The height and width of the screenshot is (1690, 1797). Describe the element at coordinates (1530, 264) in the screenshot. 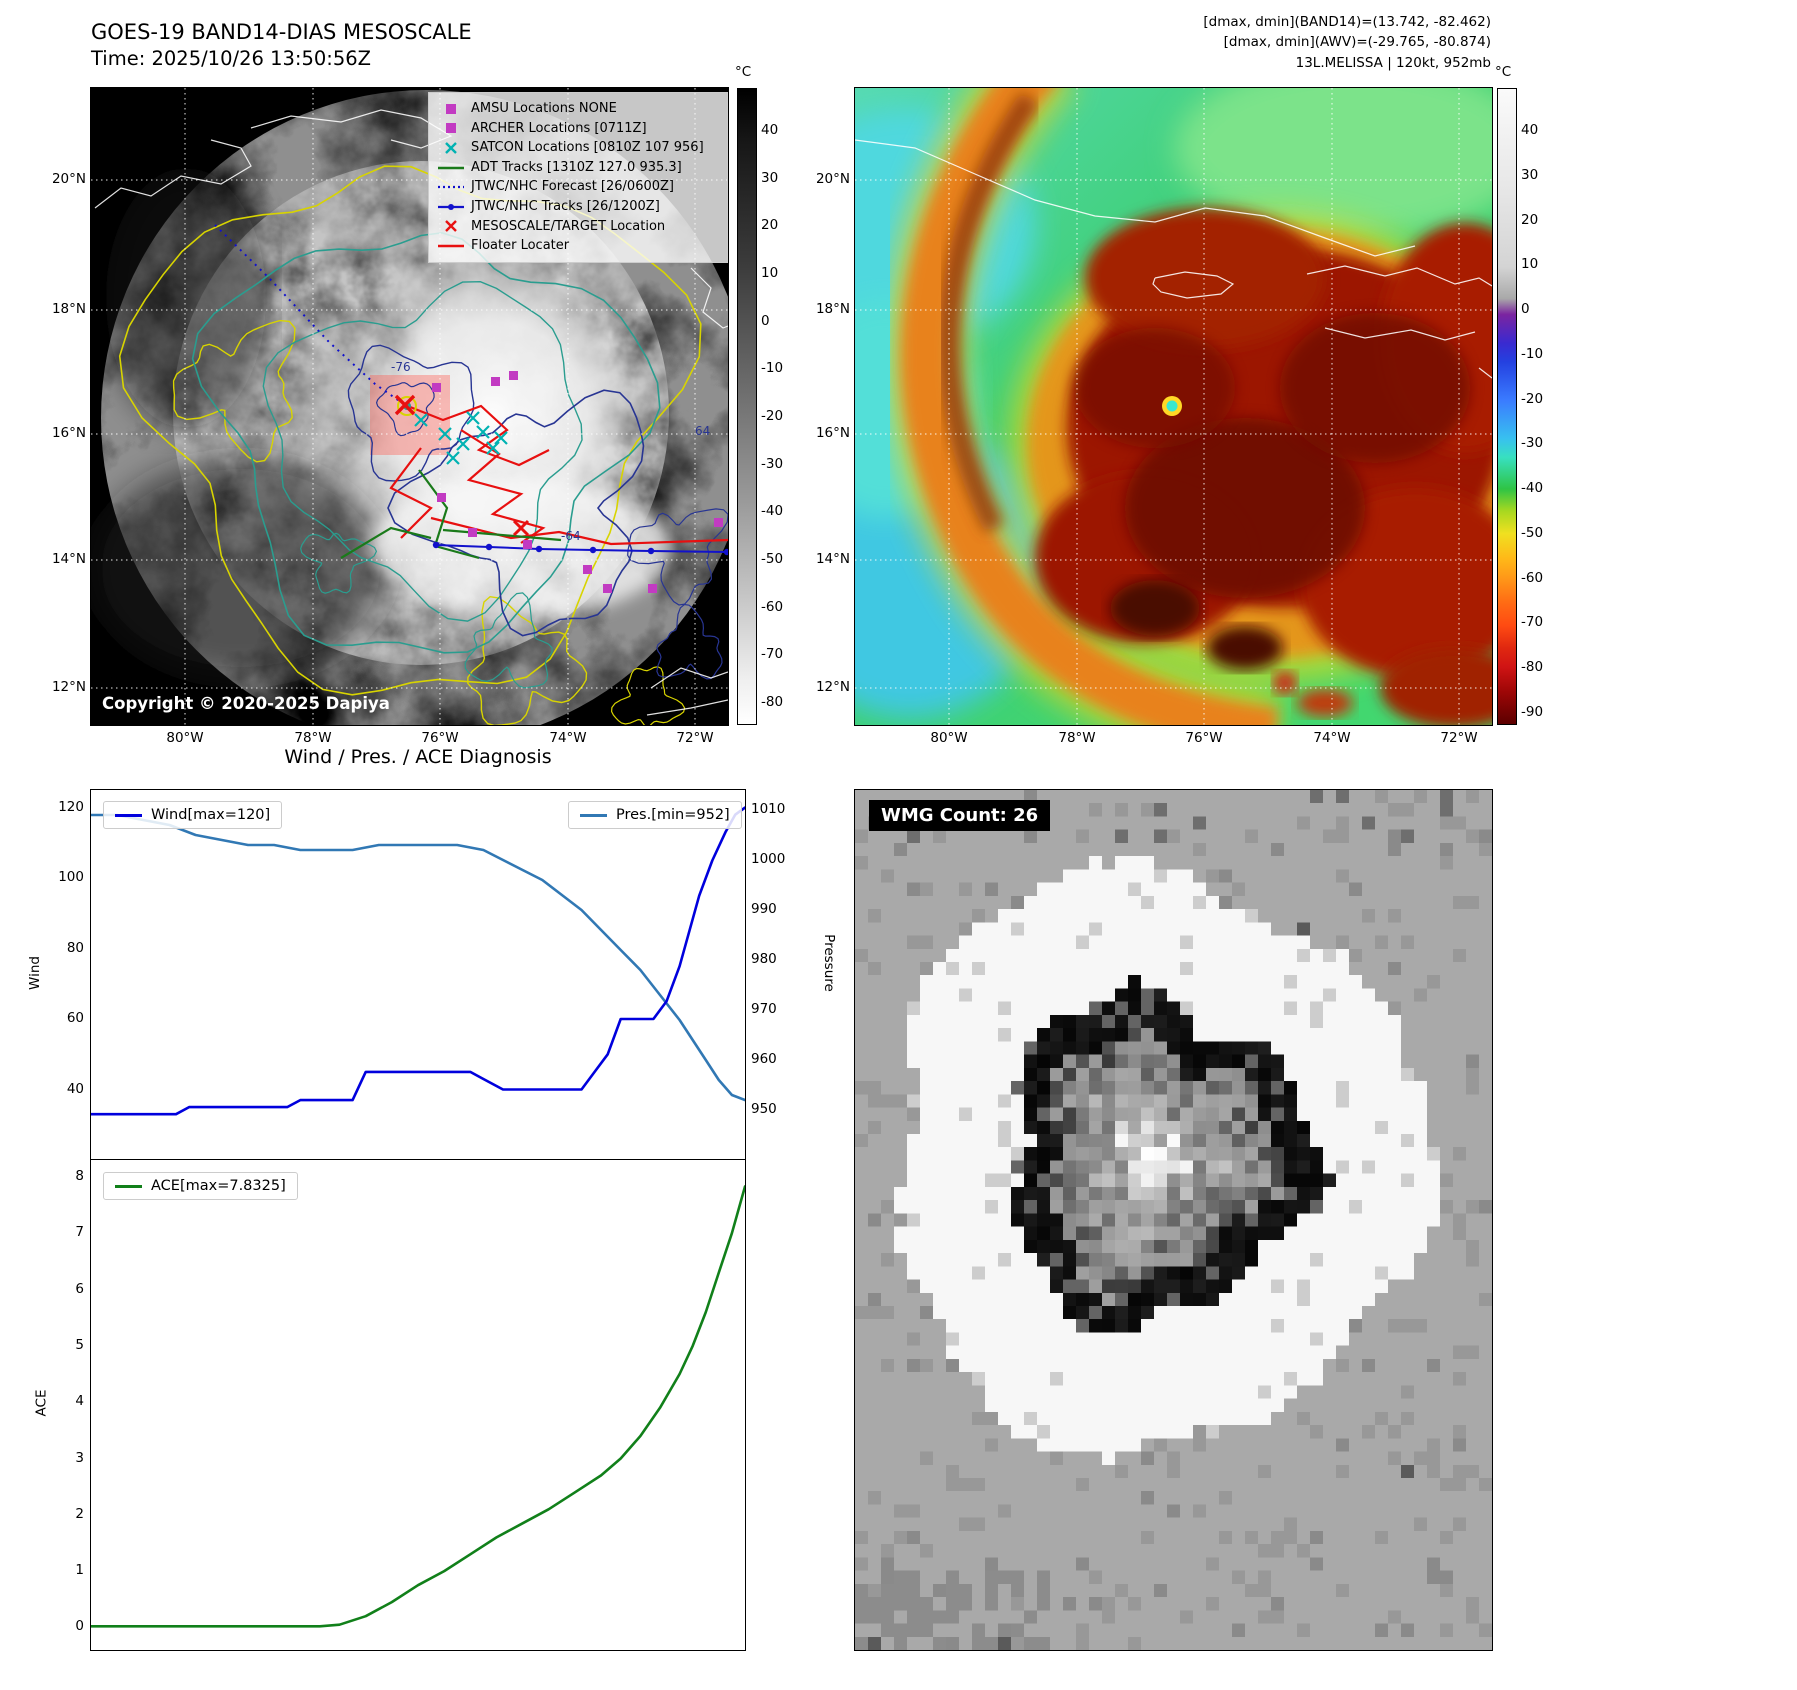

I see `awv-colorbar-tick: 10` at that location.